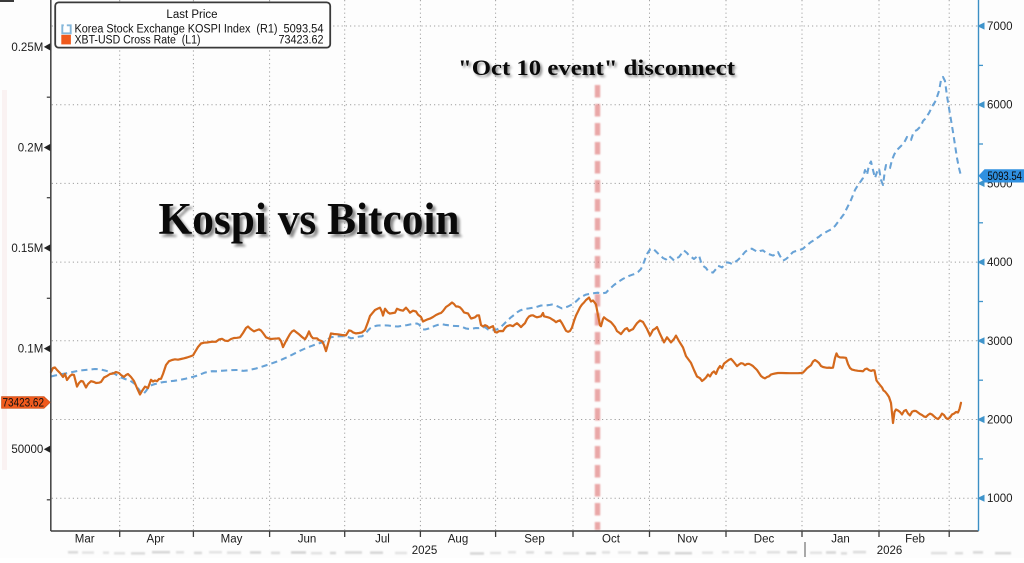  I want to click on svg-text: "Oct 10 event" disconnect, so click(597, 67).